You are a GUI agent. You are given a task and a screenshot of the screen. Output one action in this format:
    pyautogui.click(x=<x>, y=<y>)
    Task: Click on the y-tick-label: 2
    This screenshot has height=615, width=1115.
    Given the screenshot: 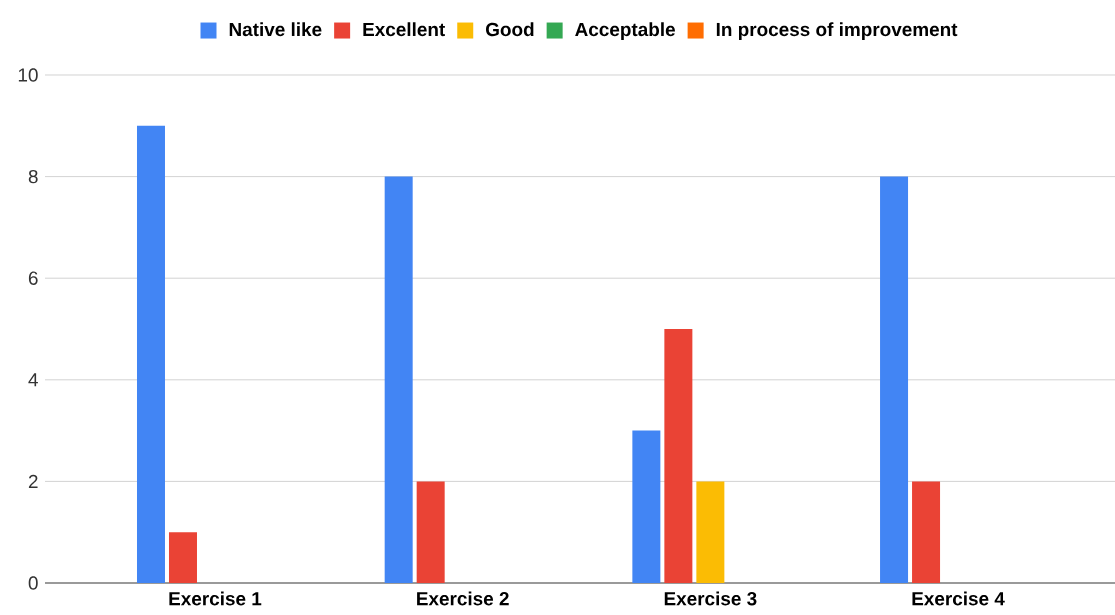 What is the action you would take?
    pyautogui.click(x=33, y=481)
    